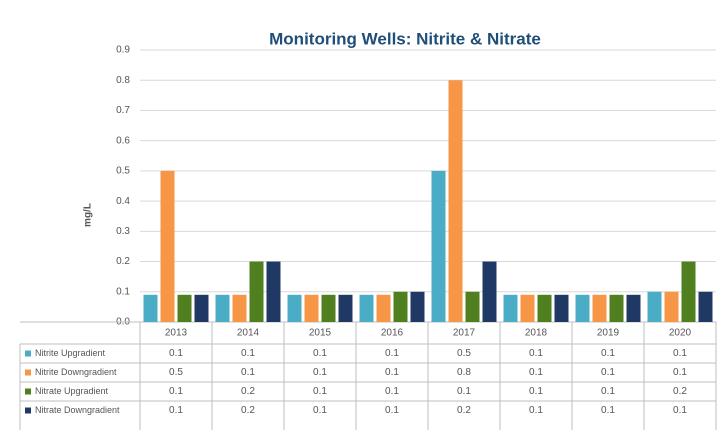 The width and height of the screenshot is (718, 430). Describe the element at coordinates (464, 372) in the screenshot. I see `table-cell: 0.8` at that location.